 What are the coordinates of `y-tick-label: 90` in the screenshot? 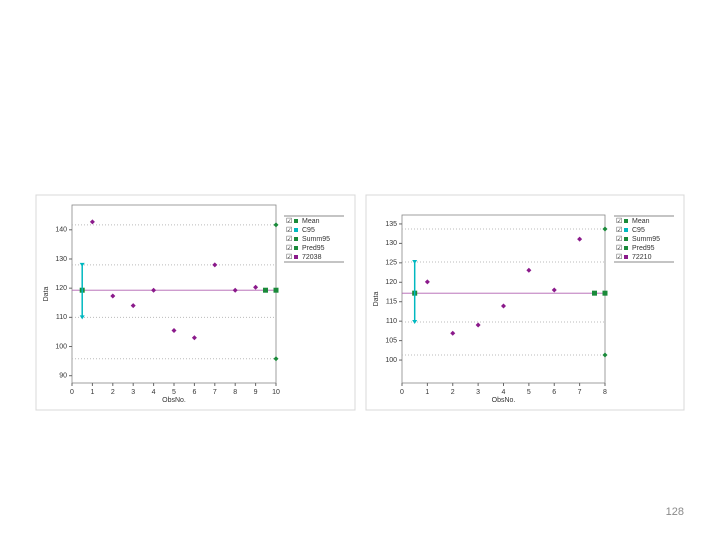 It's located at (63, 376).